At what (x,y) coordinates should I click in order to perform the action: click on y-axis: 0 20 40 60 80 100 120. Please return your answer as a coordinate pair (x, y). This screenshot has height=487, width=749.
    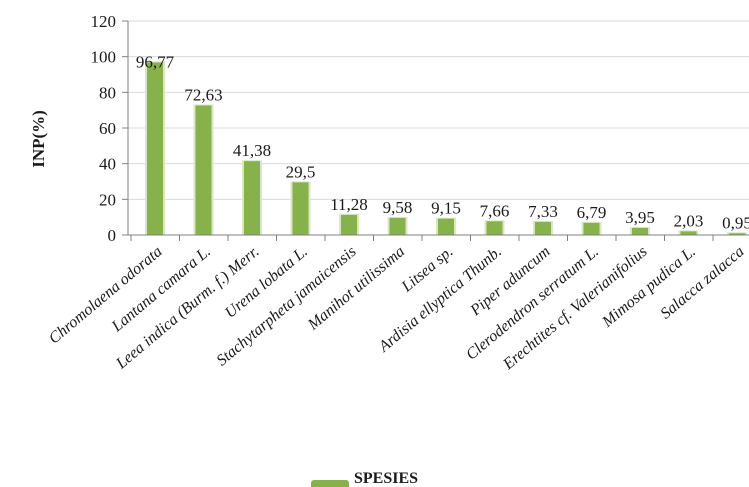
    Looking at the image, I should click on (110, 128).